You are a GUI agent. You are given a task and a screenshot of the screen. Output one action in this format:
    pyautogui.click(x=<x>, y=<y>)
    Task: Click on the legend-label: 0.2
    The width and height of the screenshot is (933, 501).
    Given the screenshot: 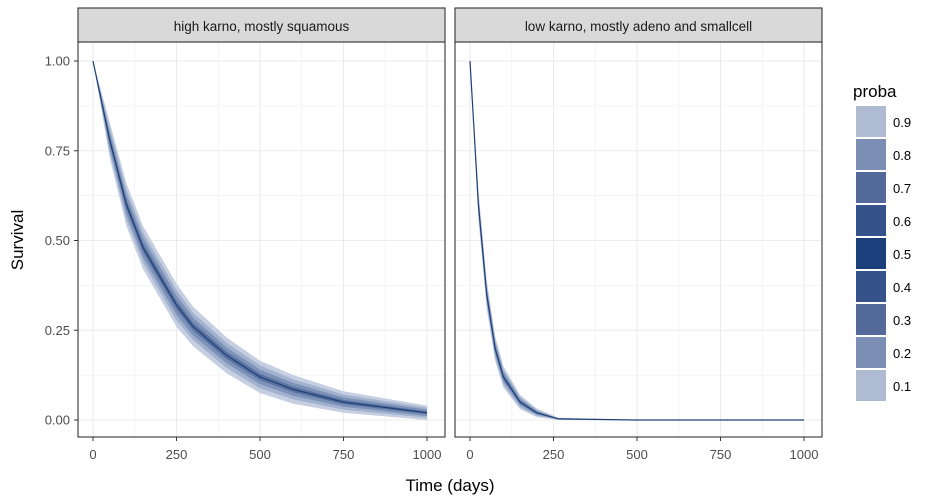 What is the action you would take?
    pyautogui.click(x=902, y=353)
    